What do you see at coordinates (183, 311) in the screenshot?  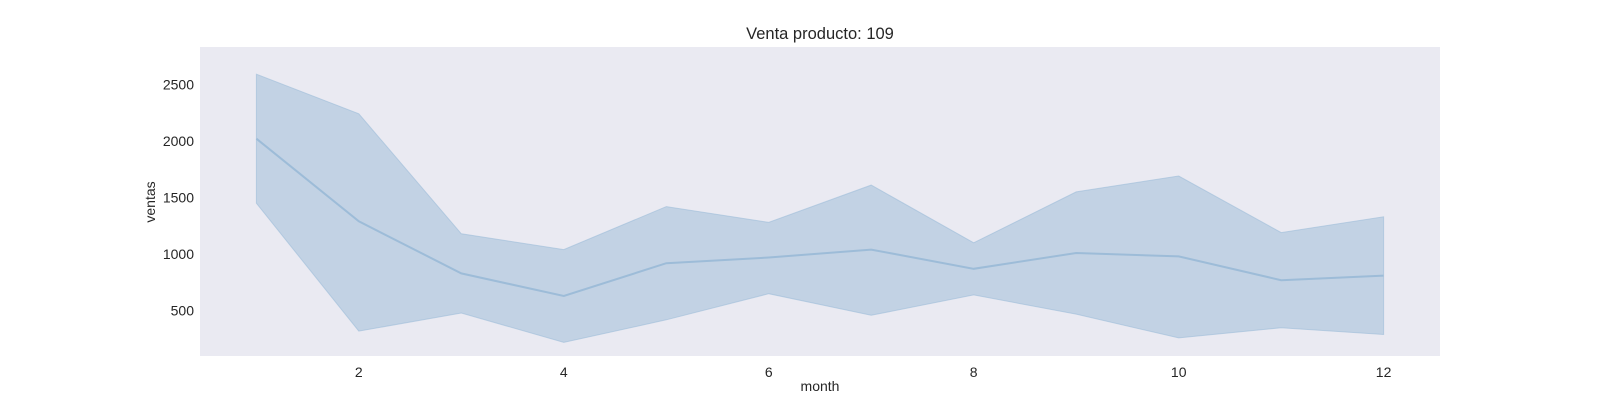 I see `y-tick-label: 500` at bounding box center [183, 311].